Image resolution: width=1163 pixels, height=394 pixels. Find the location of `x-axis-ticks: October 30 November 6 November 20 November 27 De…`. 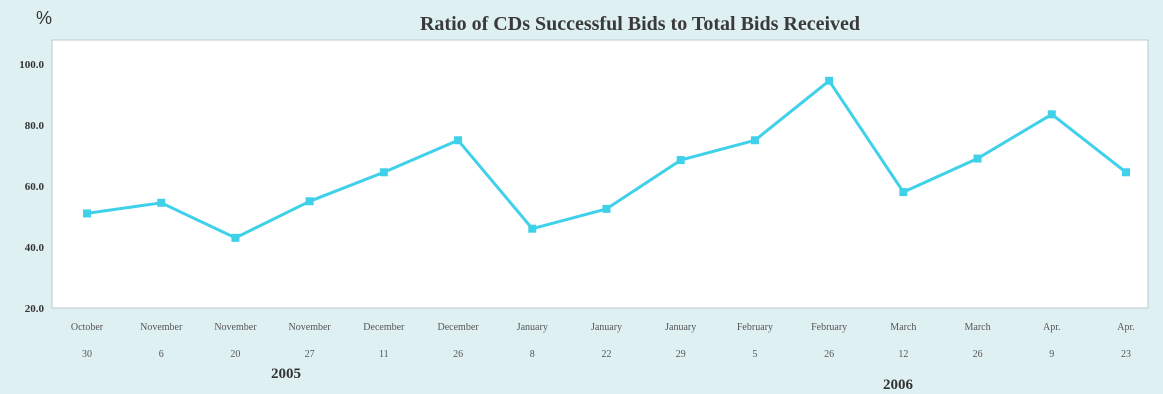

x-axis-ticks: October 30 November 6 November 20 November 27 De… is located at coordinates (603, 341).